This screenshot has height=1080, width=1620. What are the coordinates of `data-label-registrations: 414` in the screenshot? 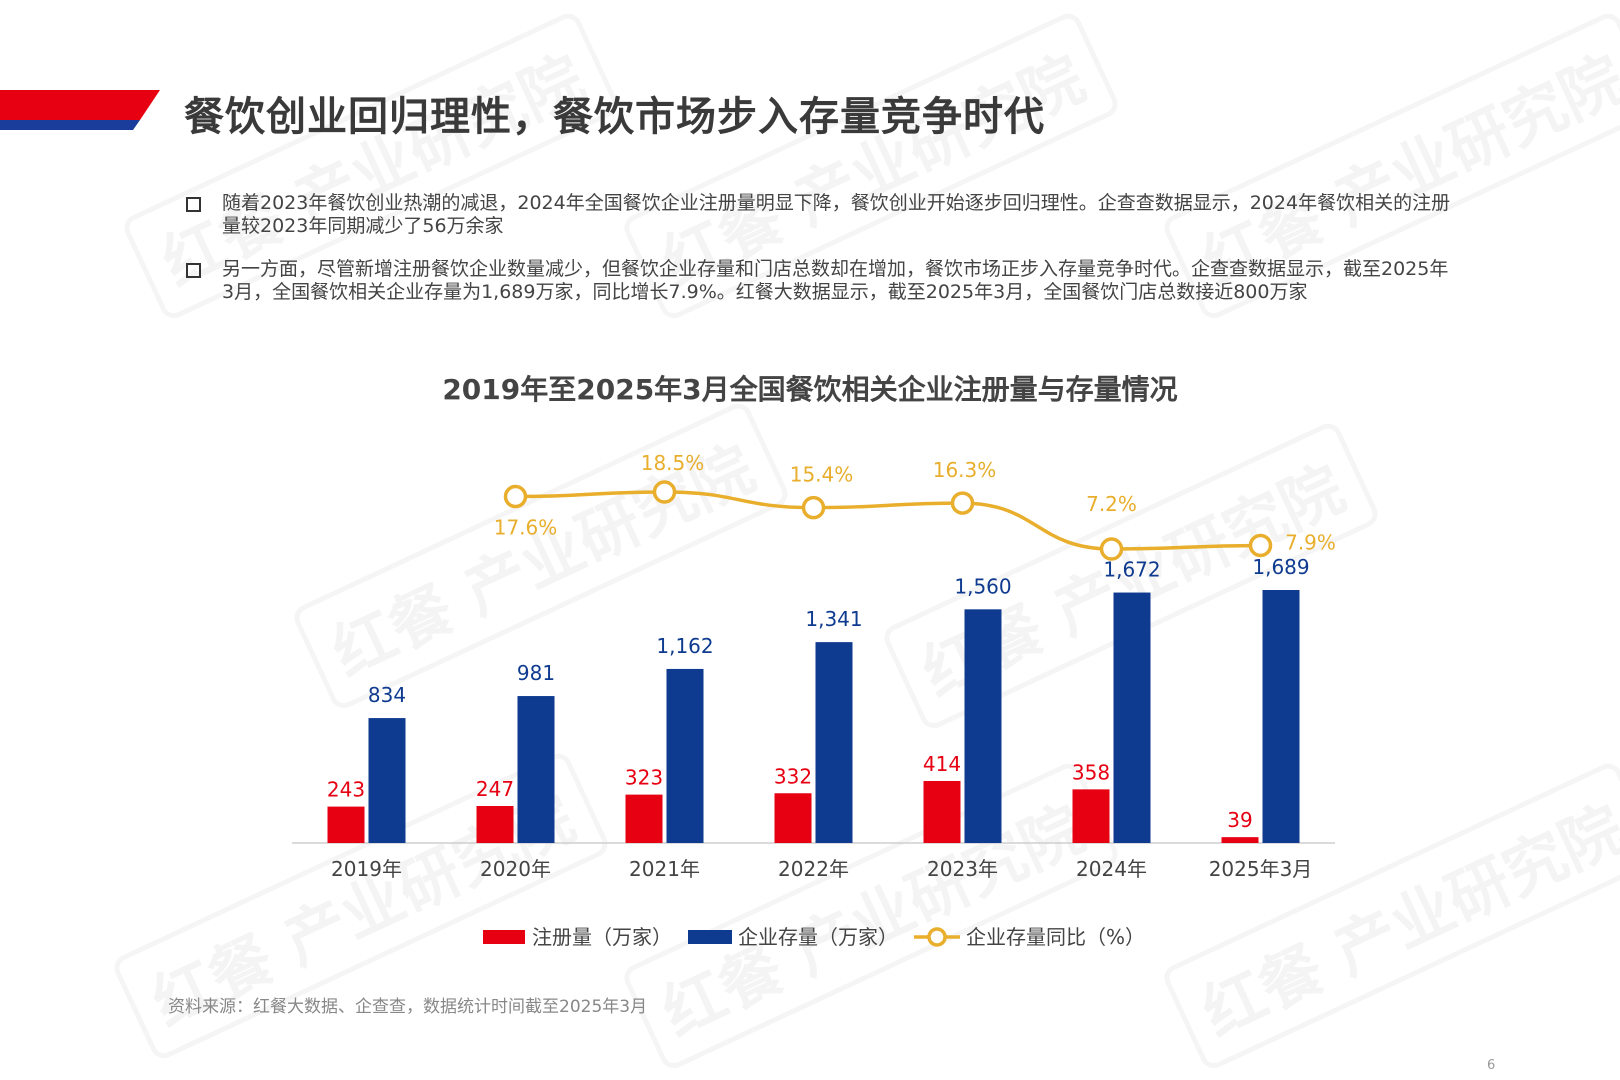 It's located at (942, 764).